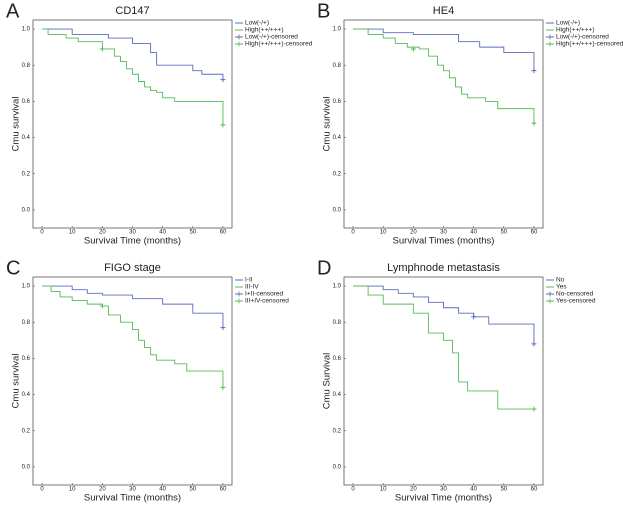  What do you see at coordinates (575, 294) in the screenshot?
I see `legend-label: No-censored` at bounding box center [575, 294].